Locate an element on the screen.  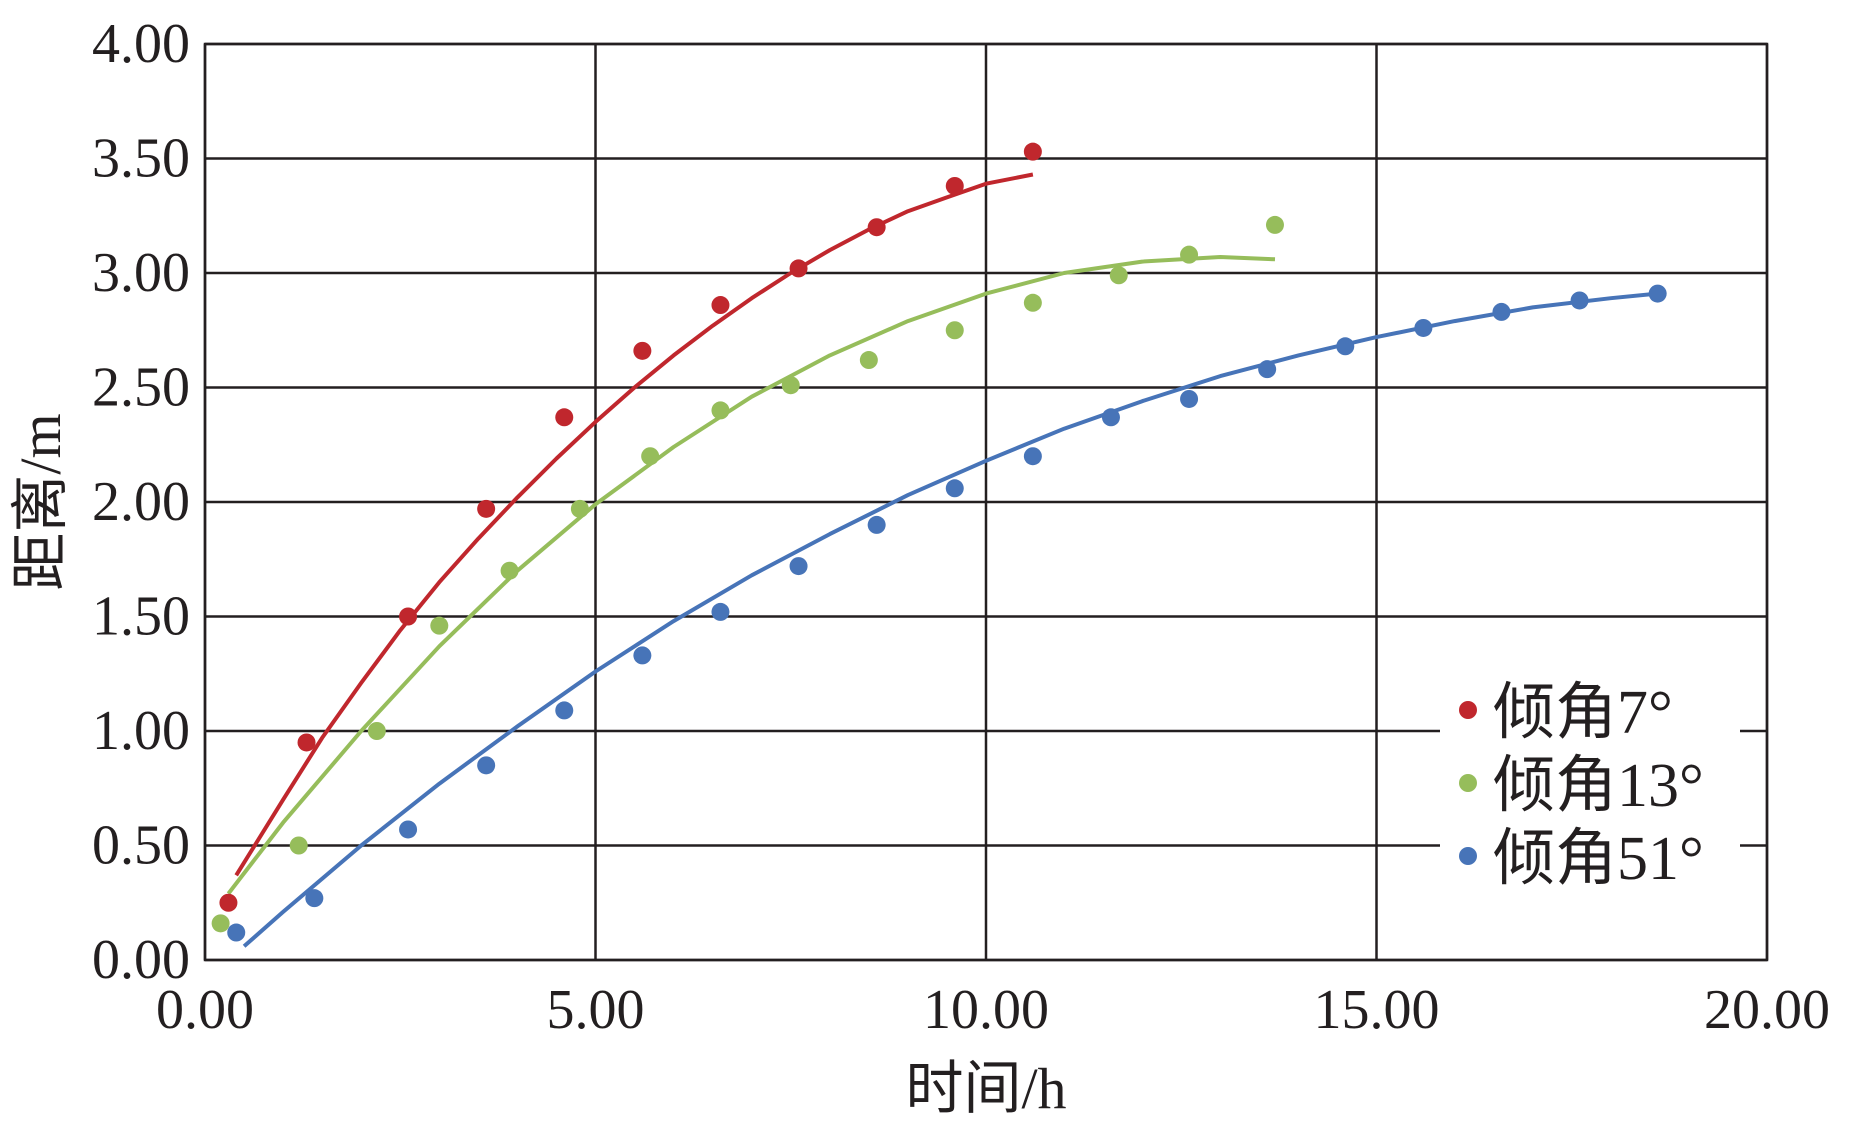
y-tick-label: 1.50 is located at coordinates (141, 617).